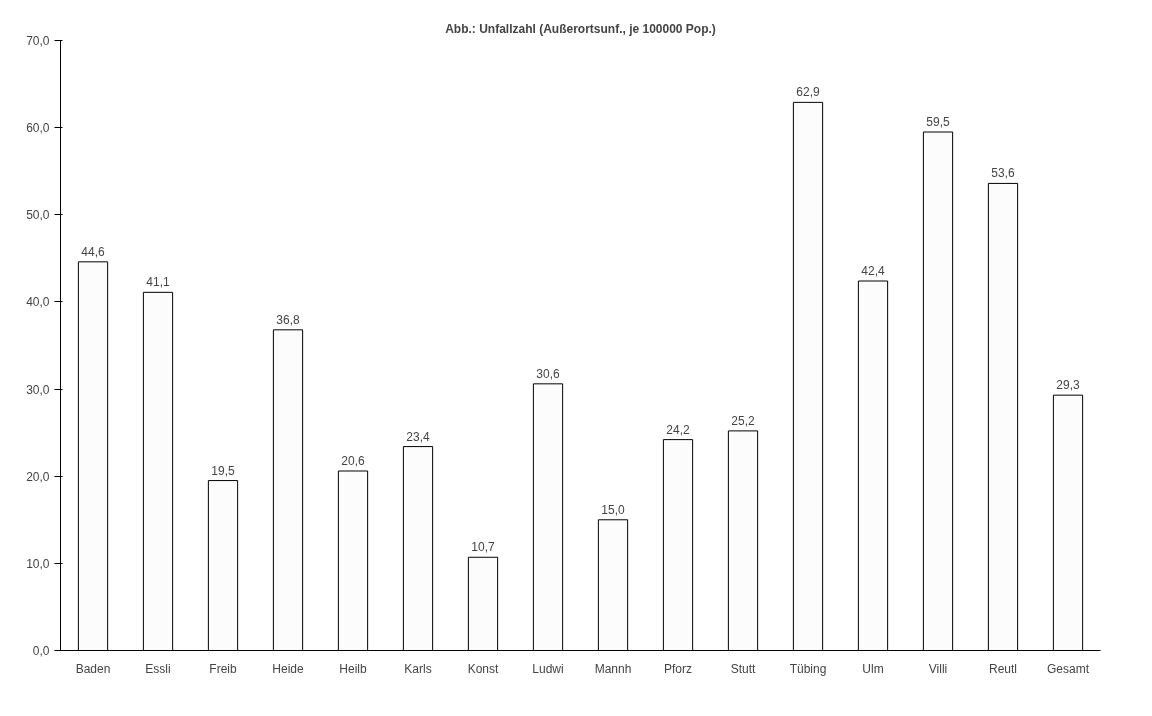 This screenshot has height=716, width=1152. What do you see at coordinates (483, 547) in the screenshot?
I see `data-label: 10,7` at bounding box center [483, 547].